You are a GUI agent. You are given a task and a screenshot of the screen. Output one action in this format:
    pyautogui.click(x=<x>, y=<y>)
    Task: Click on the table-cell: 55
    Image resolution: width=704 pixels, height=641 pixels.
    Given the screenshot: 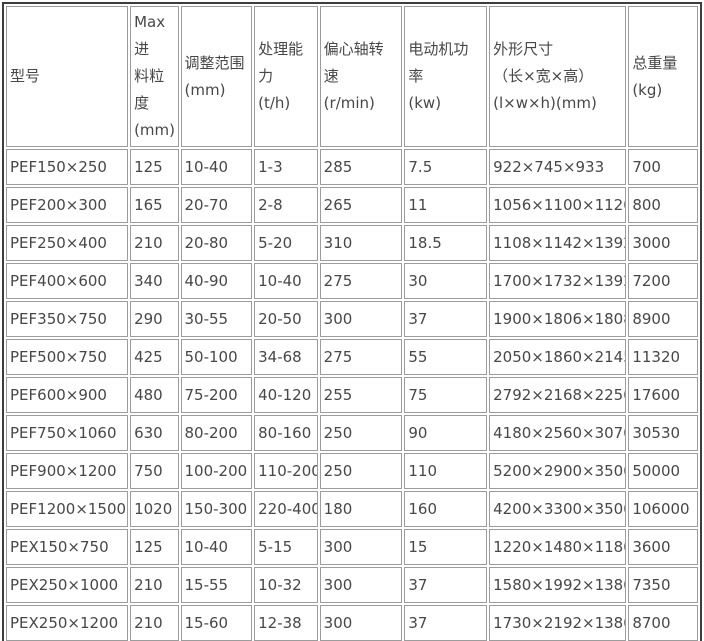 What is the action you would take?
    pyautogui.click(x=446, y=357)
    